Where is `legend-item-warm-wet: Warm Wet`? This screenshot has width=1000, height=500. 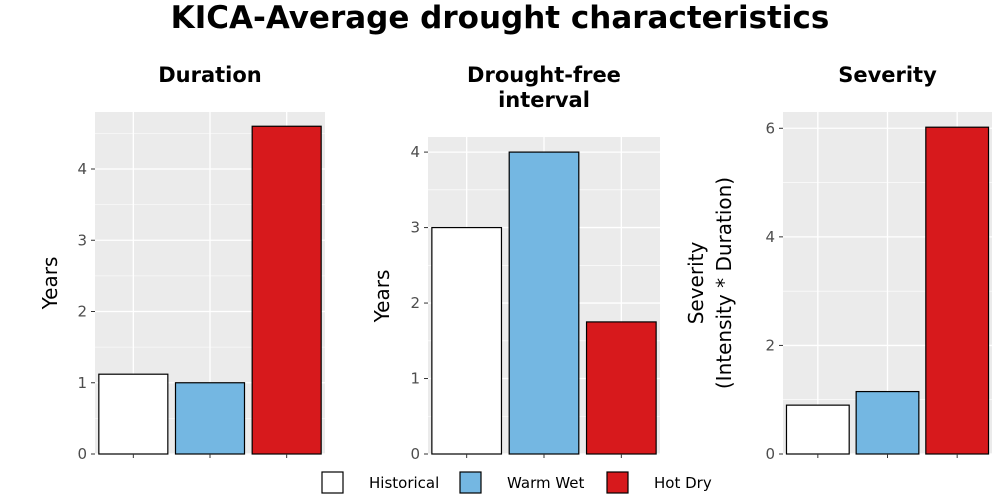
legend-item-warm-wet: Warm Wet is located at coordinates (522, 482).